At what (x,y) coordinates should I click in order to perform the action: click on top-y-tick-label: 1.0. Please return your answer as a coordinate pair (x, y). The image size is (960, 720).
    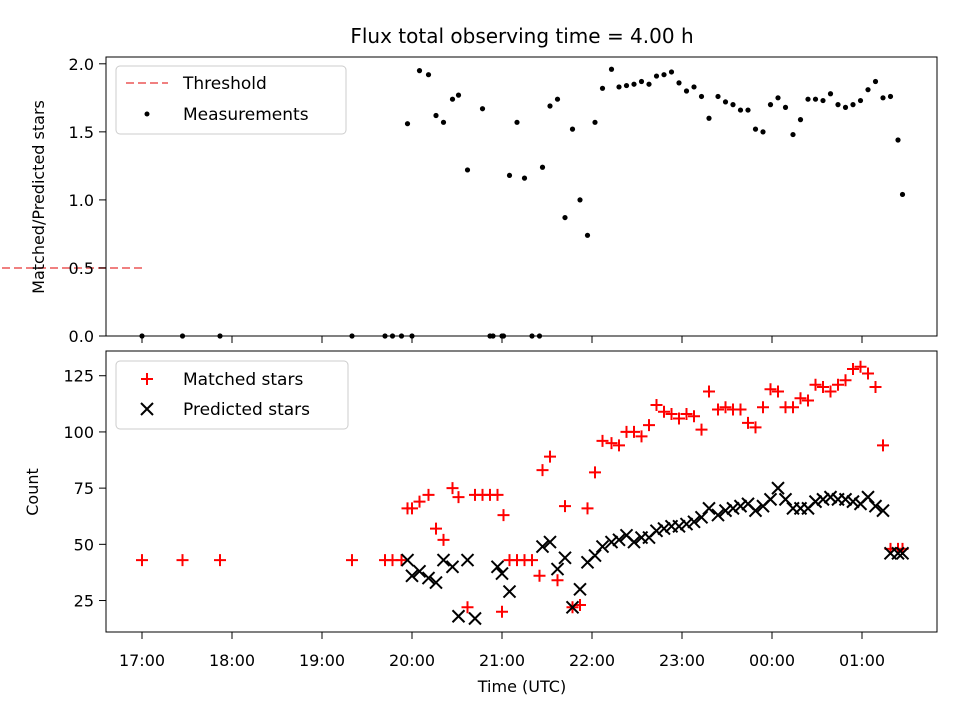
    Looking at the image, I should click on (81, 200).